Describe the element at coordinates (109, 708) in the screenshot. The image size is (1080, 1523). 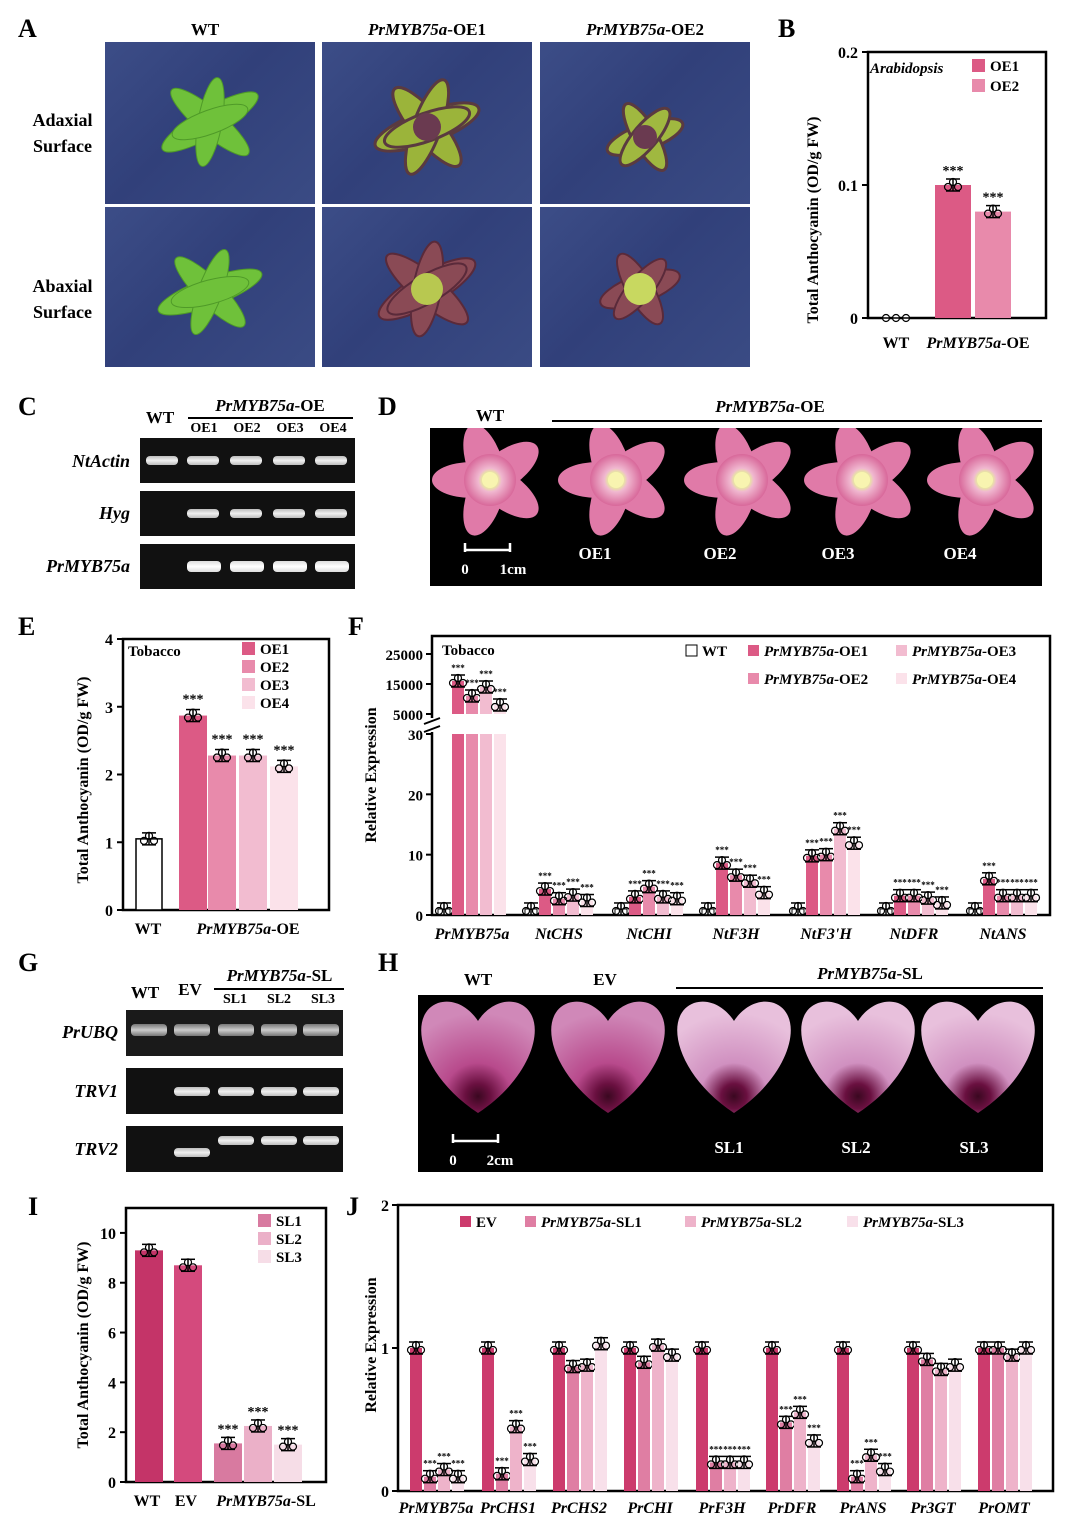
I see `chart-e-ytick-label: 3` at that location.